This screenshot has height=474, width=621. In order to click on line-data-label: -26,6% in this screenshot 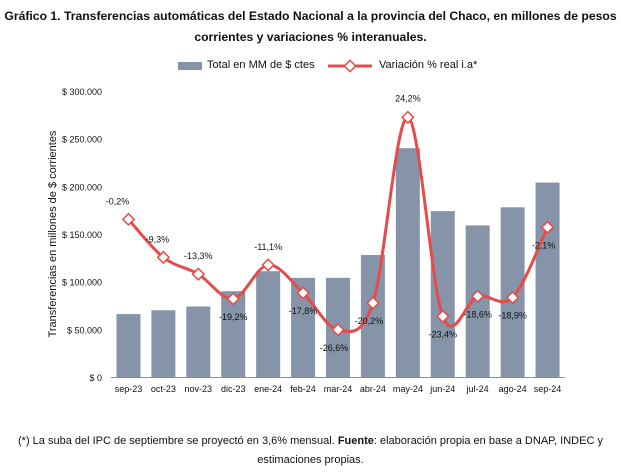, I will do `click(334, 348)`.